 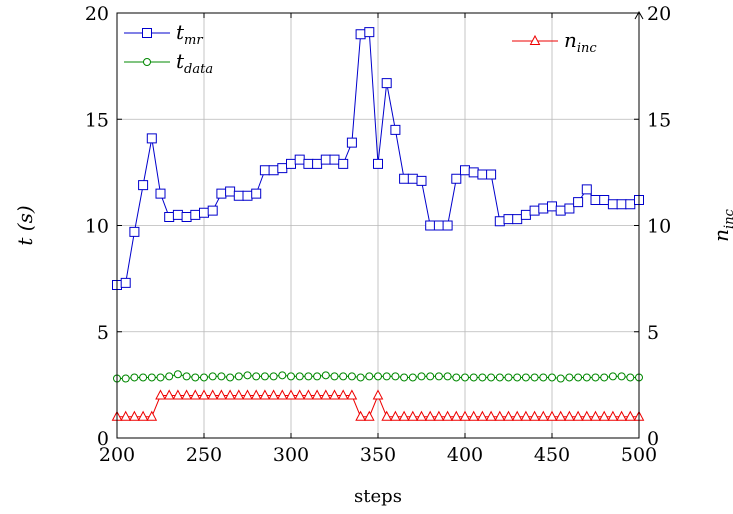 What do you see at coordinates (25, 225) in the screenshot?
I see `y-axis-label-left: t (s)` at bounding box center [25, 225].